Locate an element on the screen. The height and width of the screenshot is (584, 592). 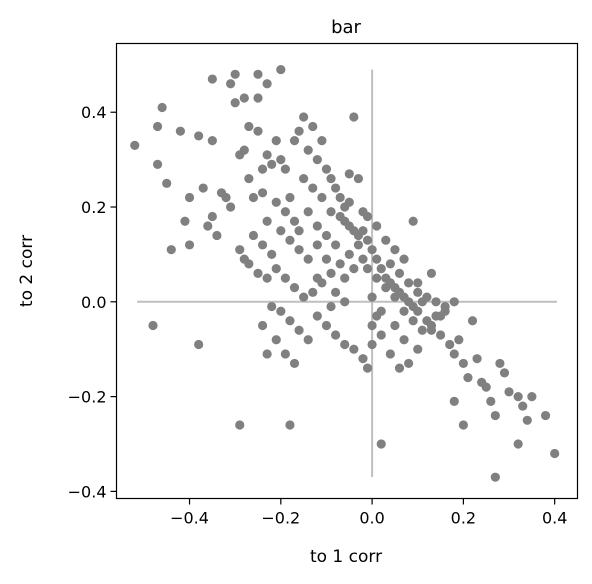
x-tick-label: 0.0 is located at coordinates (371, 518).